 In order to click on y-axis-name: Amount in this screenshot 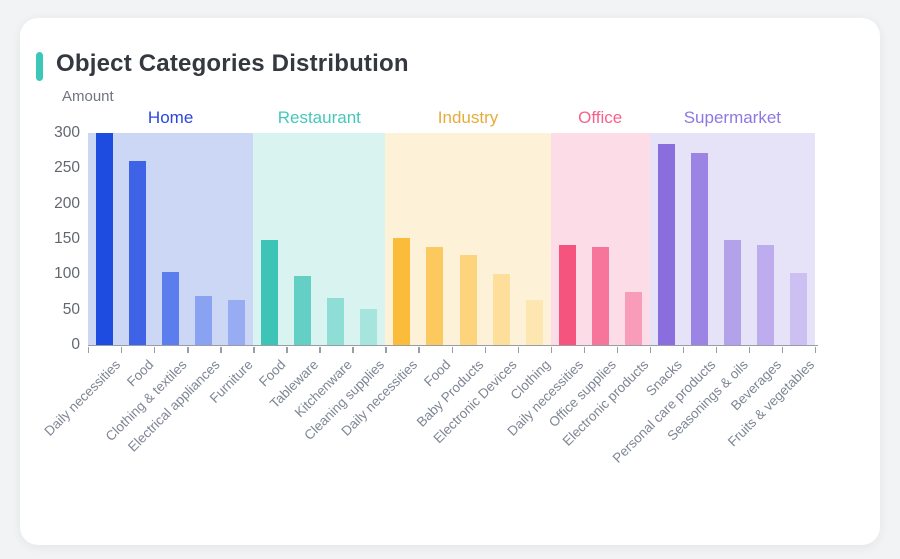, I will do `click(88, 96)`.